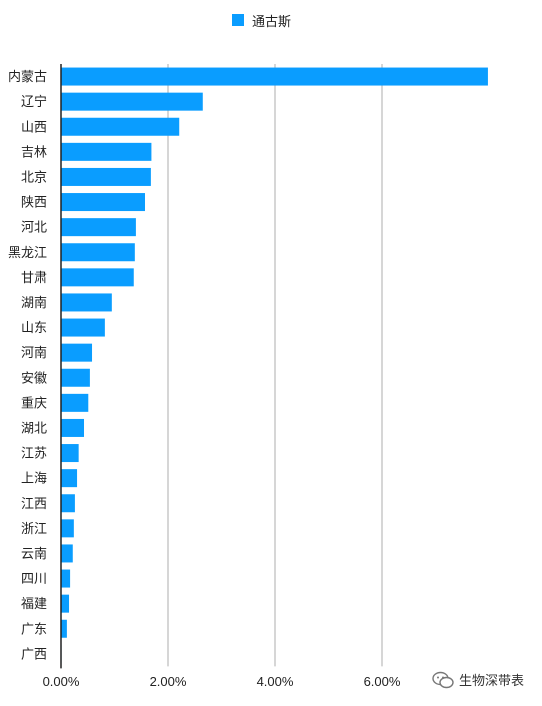  What do you see at coordinates (34, 479) in the screenshot?
I see `category-label-16: 上海` at bounding box center [34, 479].